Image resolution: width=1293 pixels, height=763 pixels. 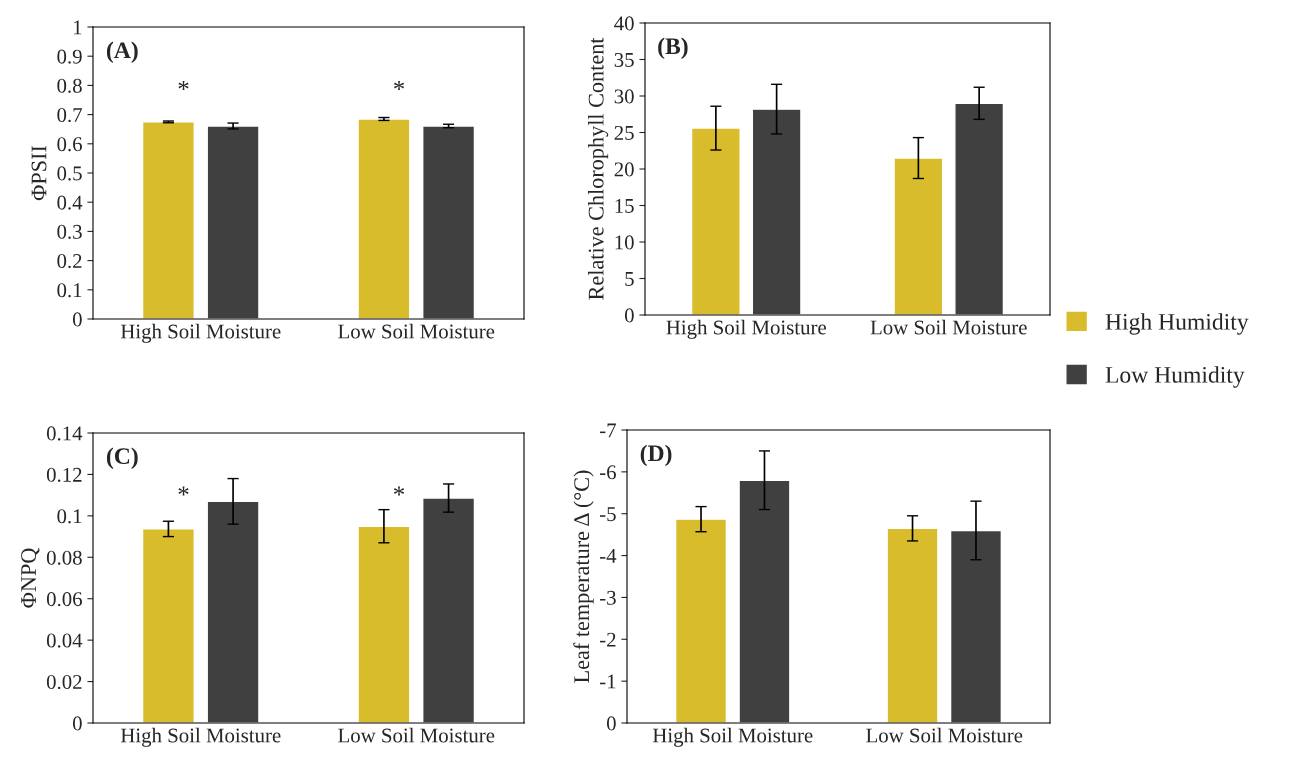 What do you see at coordinates (78, 27) in the screenshot?
I see `y-tick-label: 1` at bounding box center [78, 27].